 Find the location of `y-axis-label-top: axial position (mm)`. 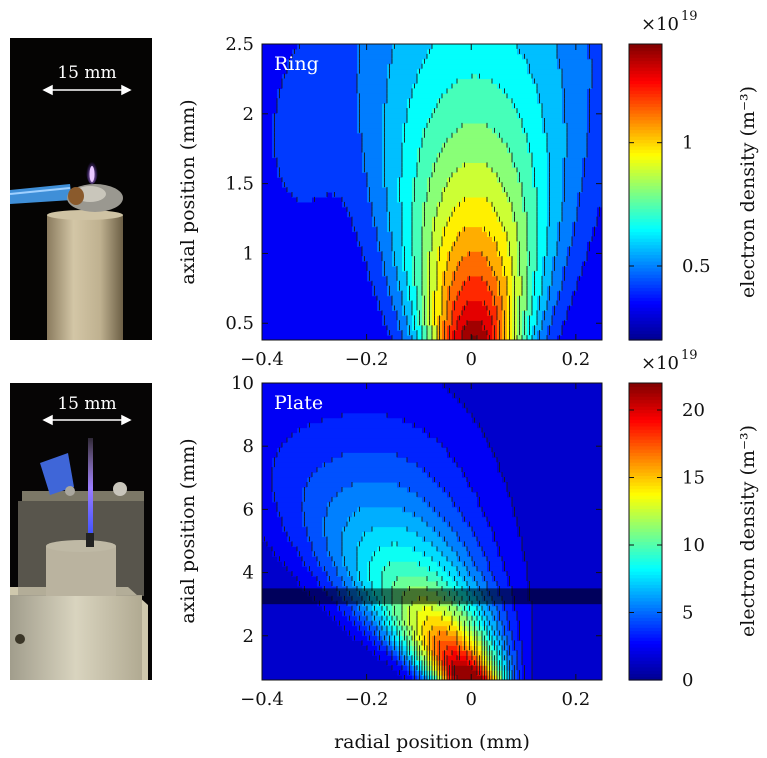

y-axis-label-top: axial position (mm) is located at coordinates (188, 191).